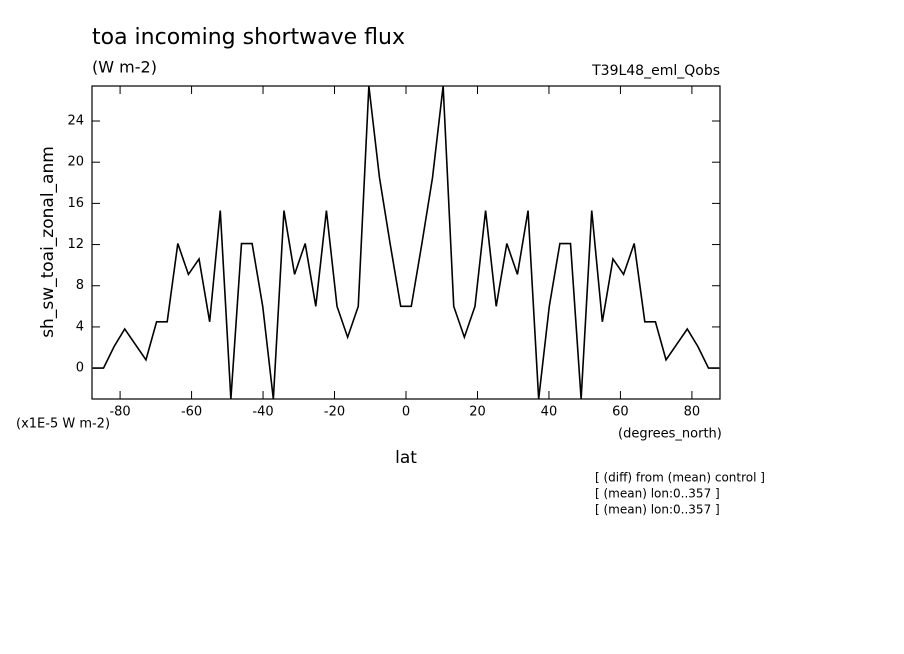  Describe the element at coordinates (48, 242) in the screenshot. I see `y-axis-title: sh_sw_toai_zonal_anm` at that location.